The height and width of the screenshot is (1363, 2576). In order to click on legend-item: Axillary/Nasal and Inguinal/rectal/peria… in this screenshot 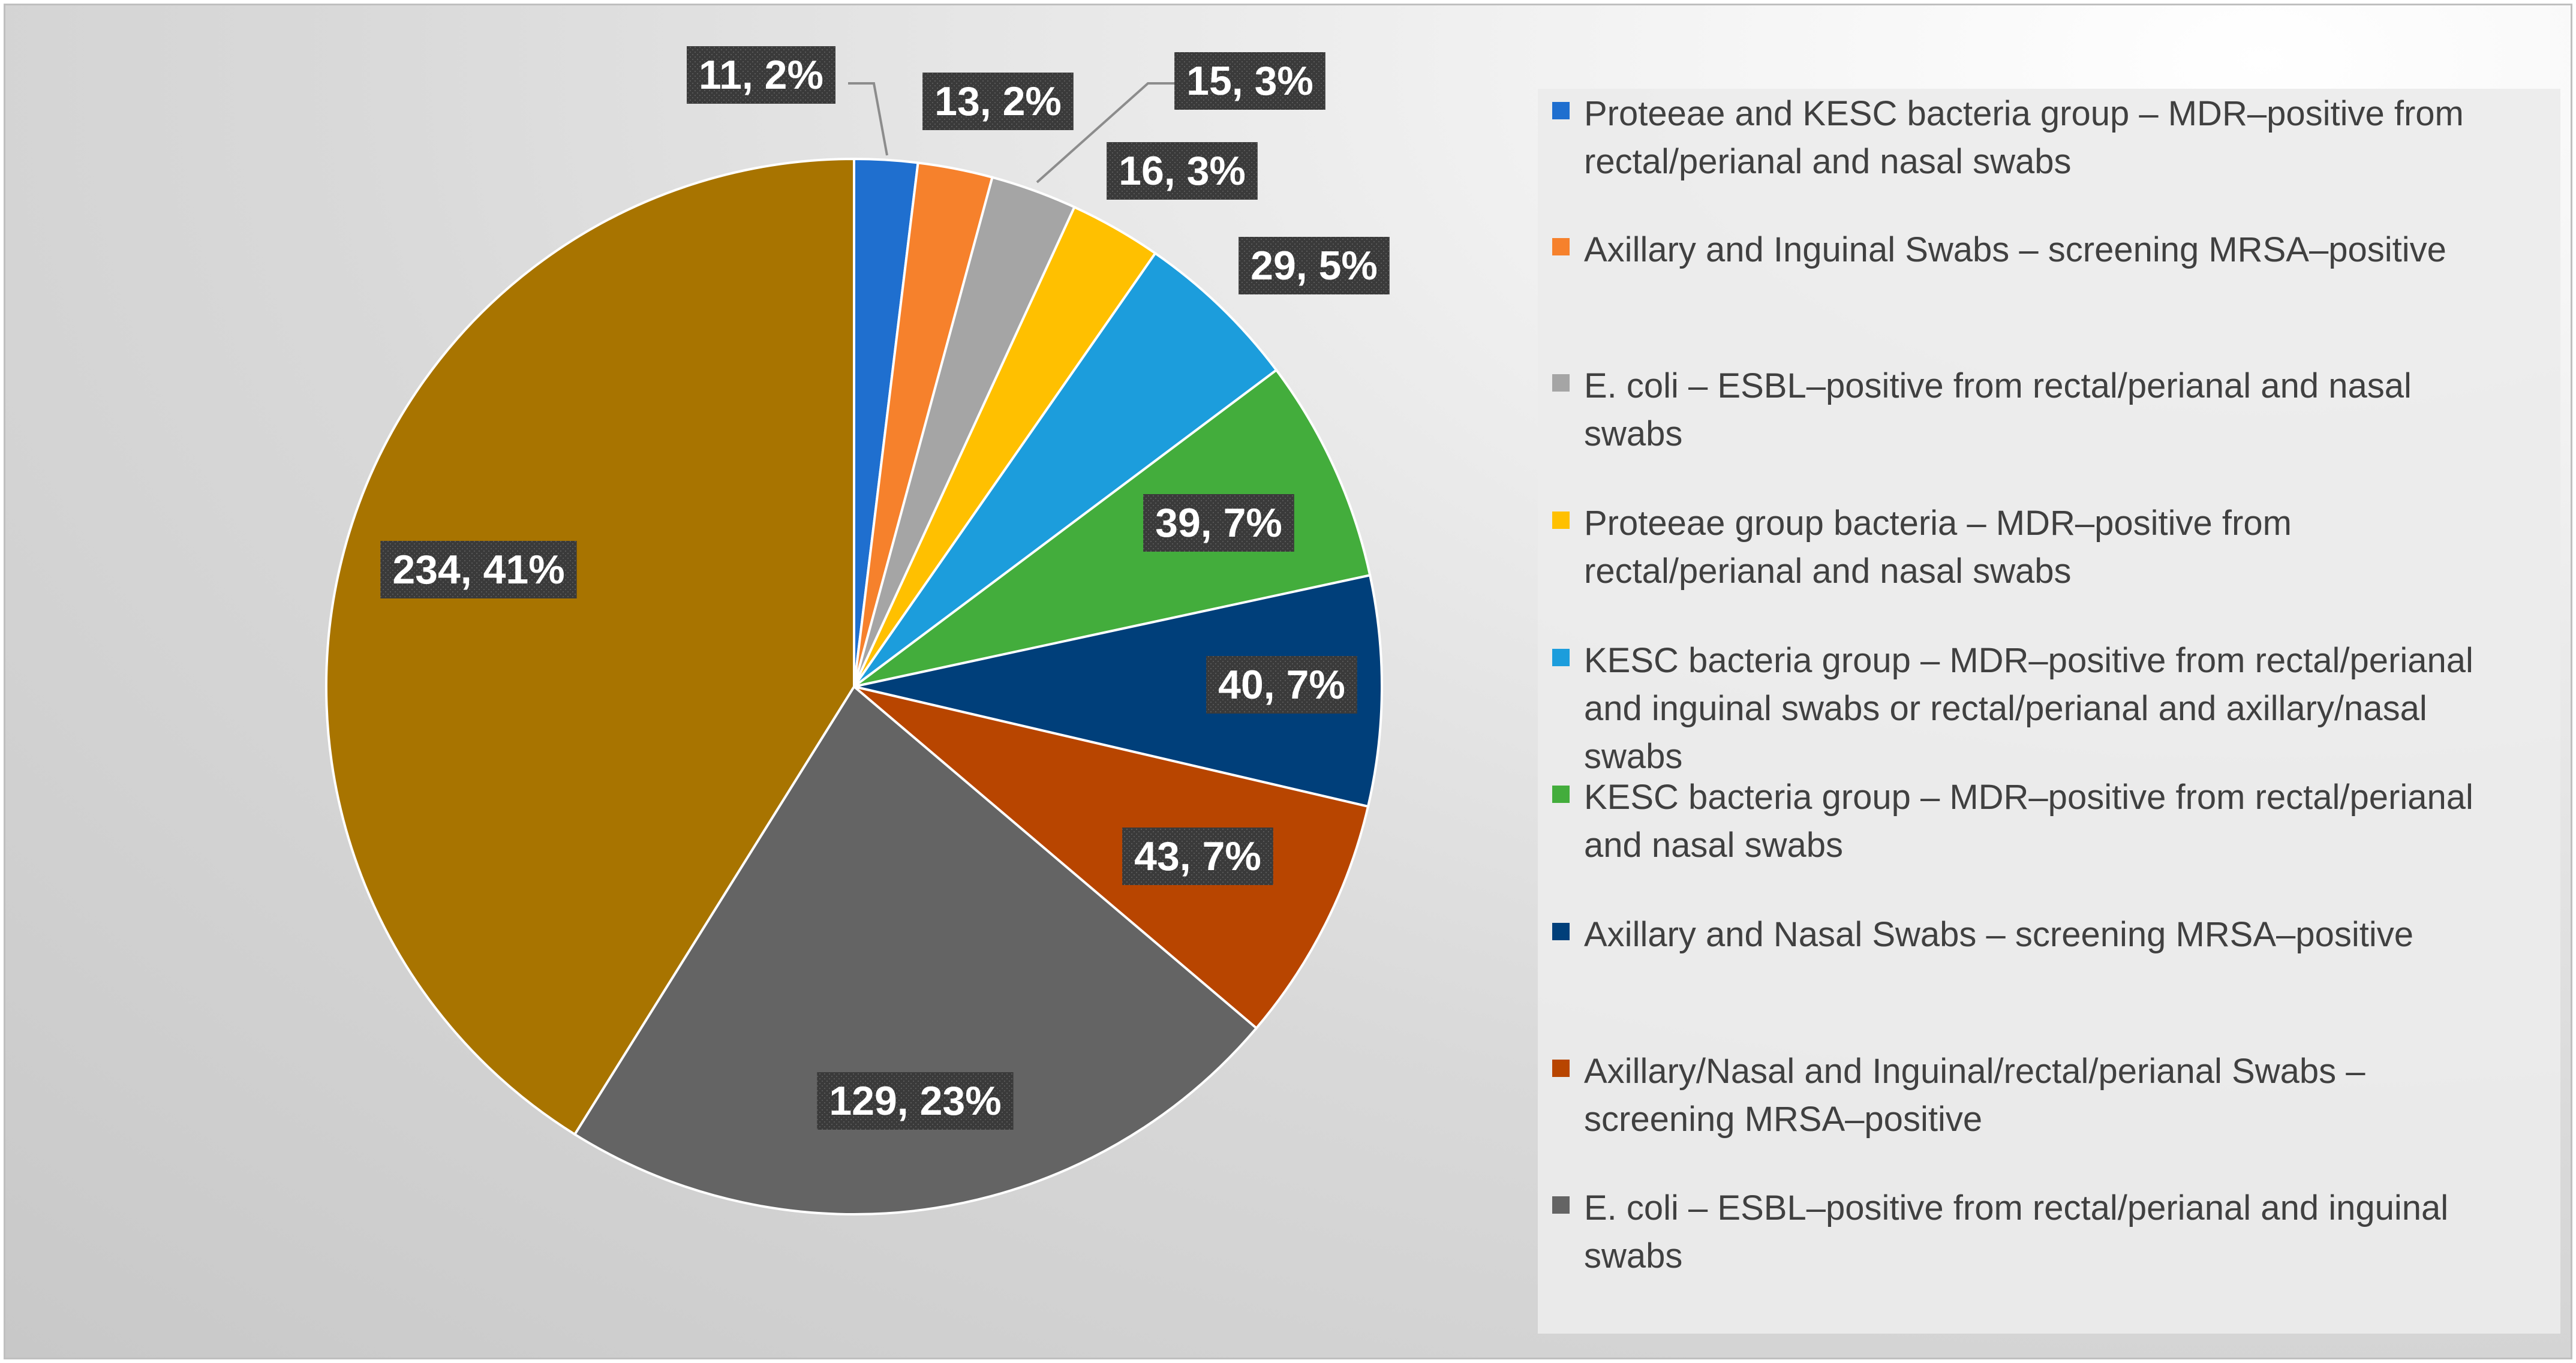, I will do `click(2049, 1096)`.